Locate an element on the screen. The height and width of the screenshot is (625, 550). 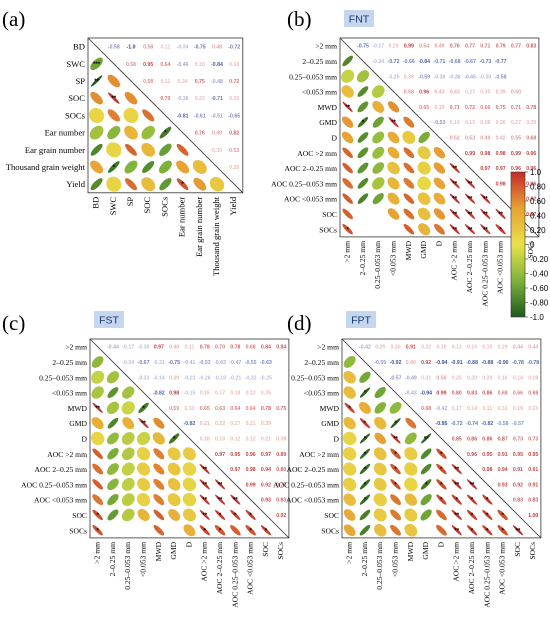
row-label: GMD is located at coordinates (328, 122).